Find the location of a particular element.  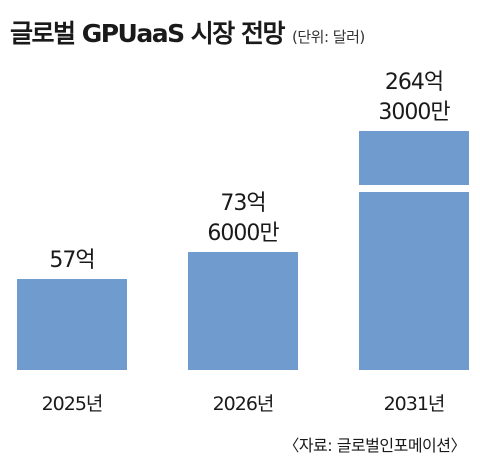

category-label-2: 2026년 is located at coordinates (243, 404).